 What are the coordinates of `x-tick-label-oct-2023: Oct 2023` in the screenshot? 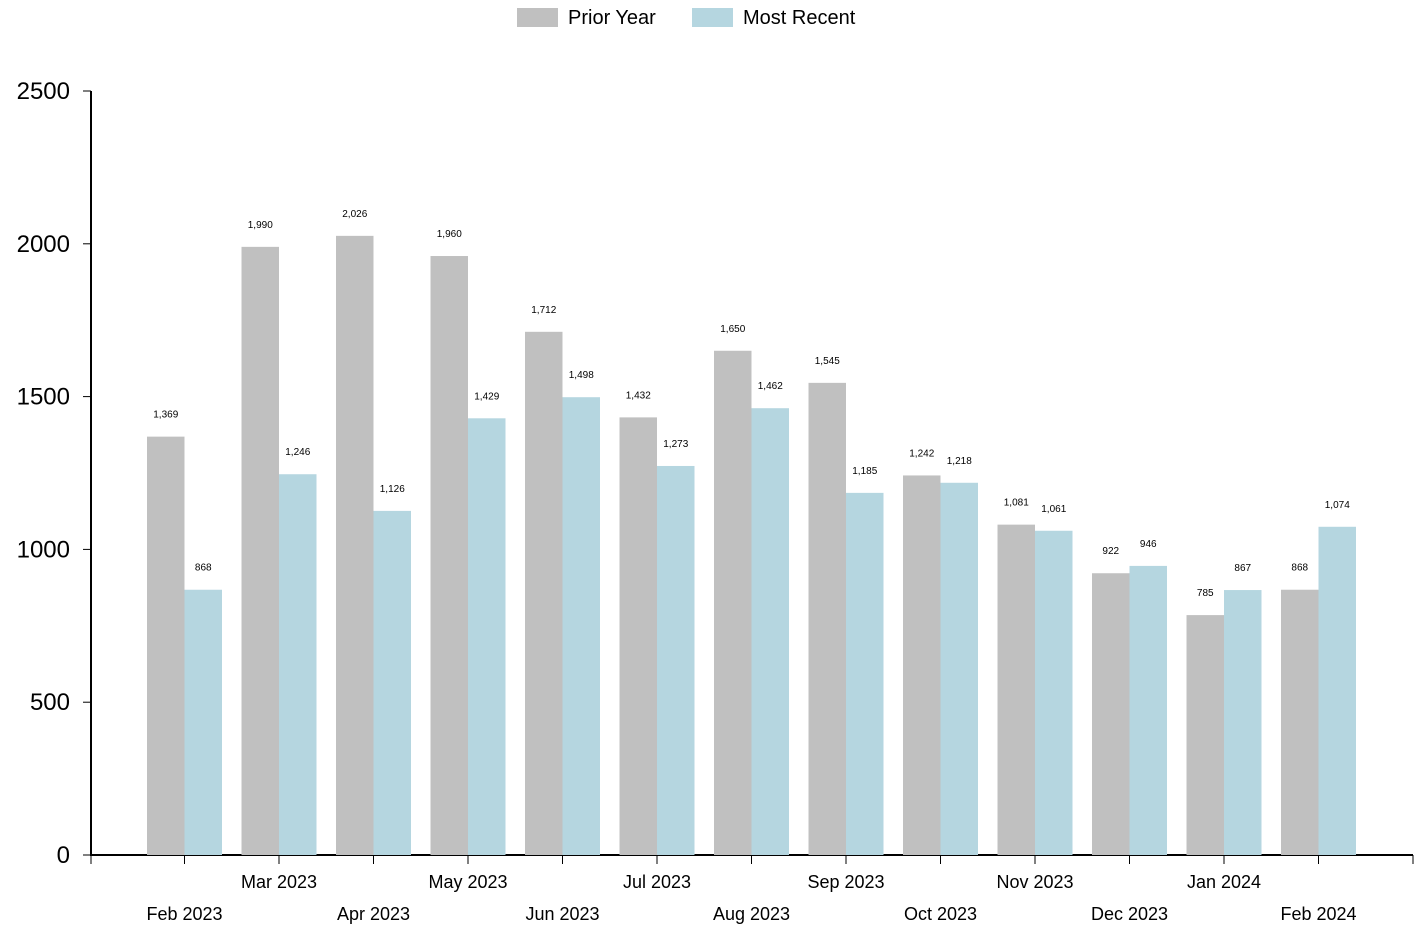 It's located at (940, 914).